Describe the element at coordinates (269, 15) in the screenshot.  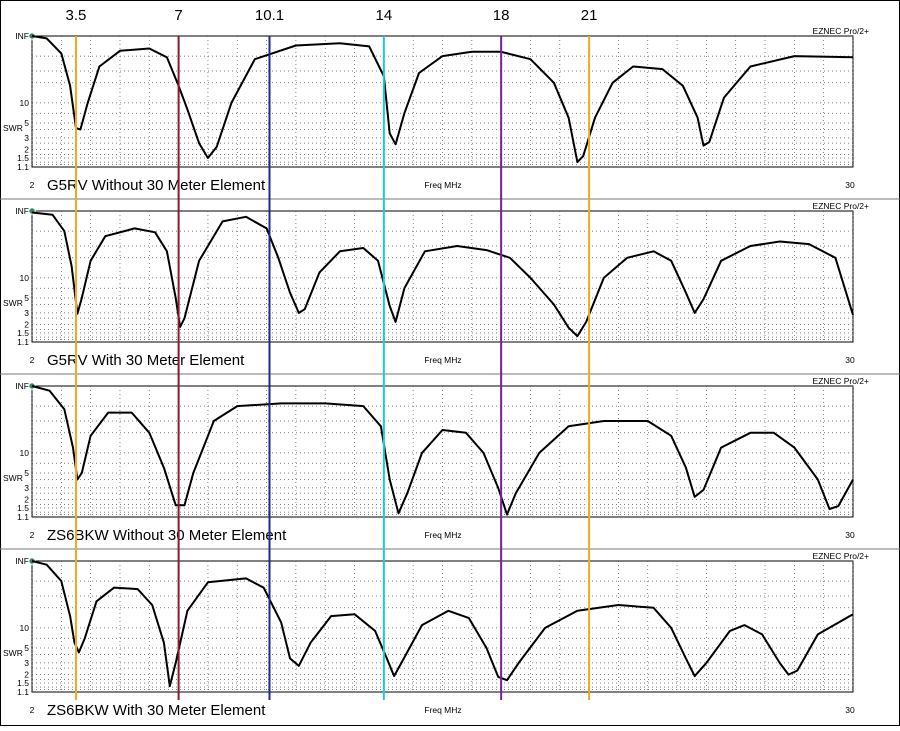
I see `band-marker-label: 10.1` at that location.